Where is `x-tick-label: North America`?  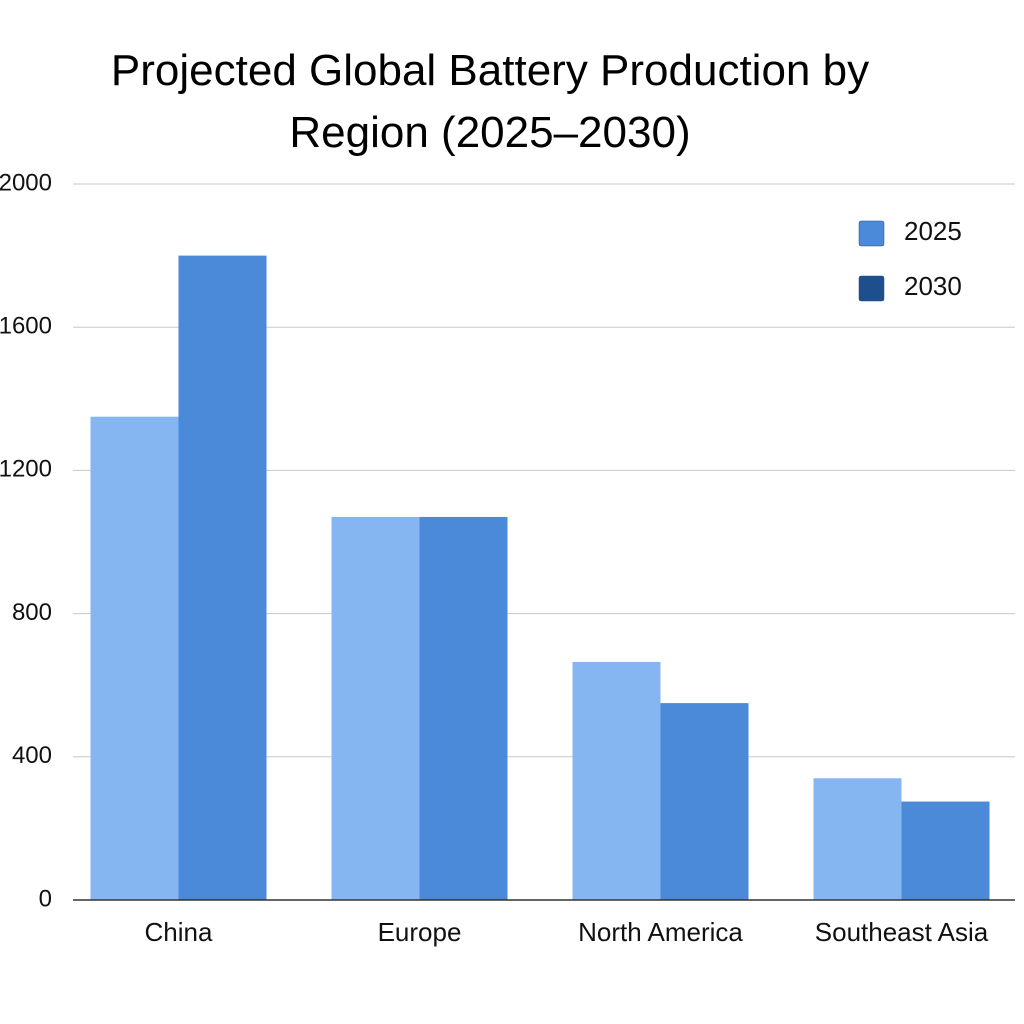
x-tick-label: North America is located at coordinates (660, 932).